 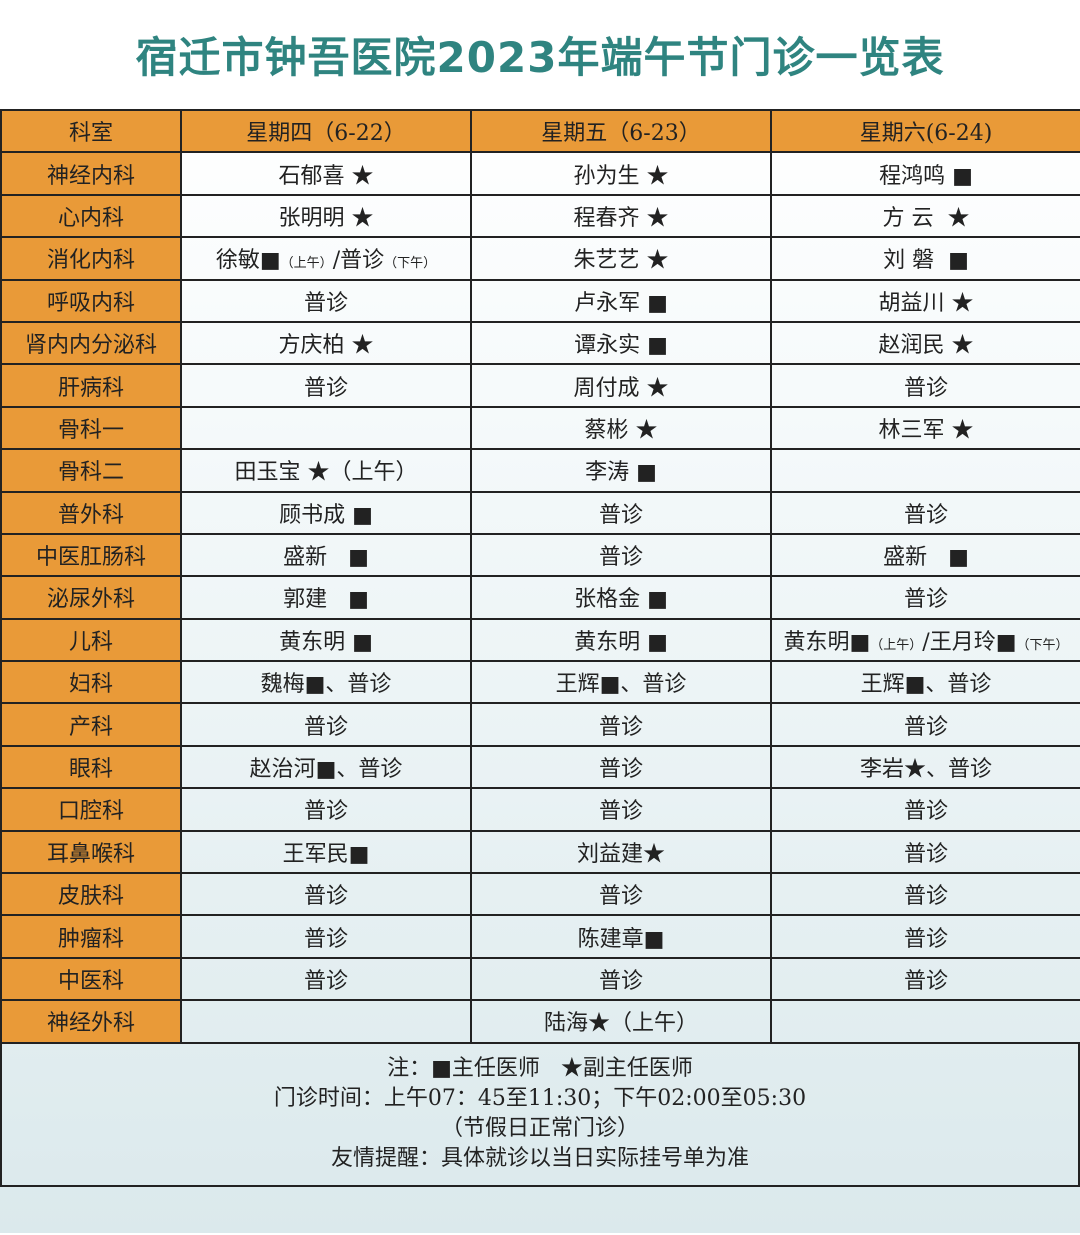 I want to click on cell-thursday: 田玉宝 ★（上午）, so click(x=326, y=470).